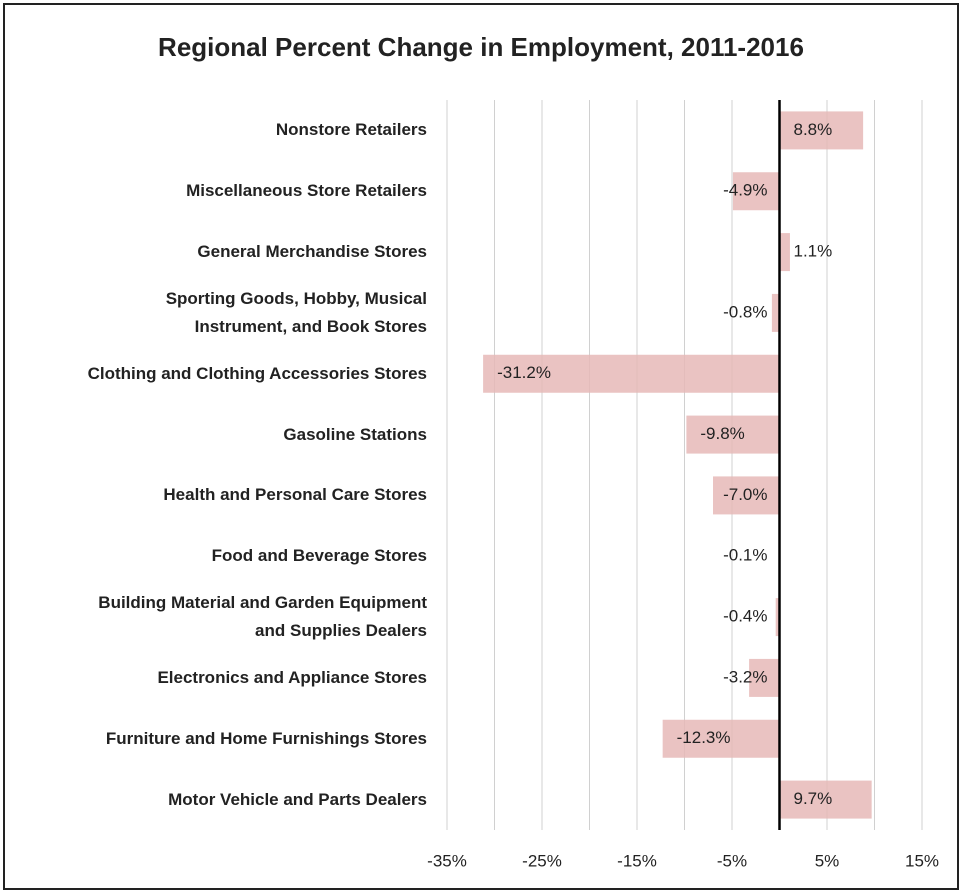 The width and height of the screenshot is (963, 894). What do you see at coordinates (306, 191) in the screenshot?
I see `y-tick-label: Miscellaneous Store Retailers` at bounding box center [306, 191].